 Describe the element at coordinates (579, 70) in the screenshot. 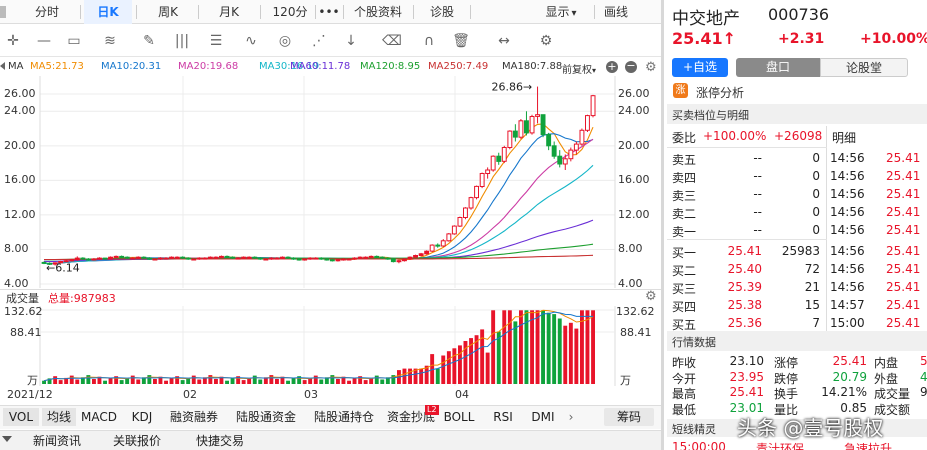

I see `adjust-dropdown: 前复权▾` at that location.